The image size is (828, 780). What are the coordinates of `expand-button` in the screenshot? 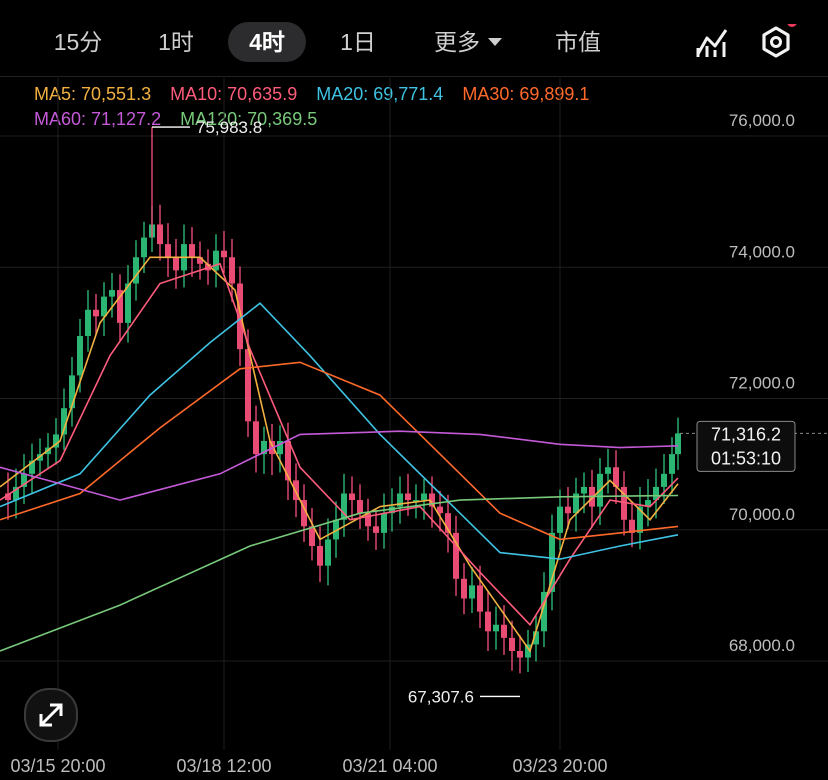 It's located at (51, 715).